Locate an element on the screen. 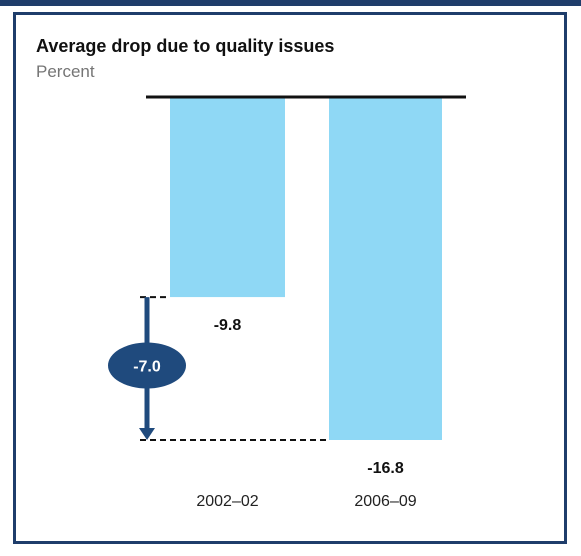 The width and height of the screenshot is (581, 556). difference-arrowhead-icon is located at coordinates (147, 434).